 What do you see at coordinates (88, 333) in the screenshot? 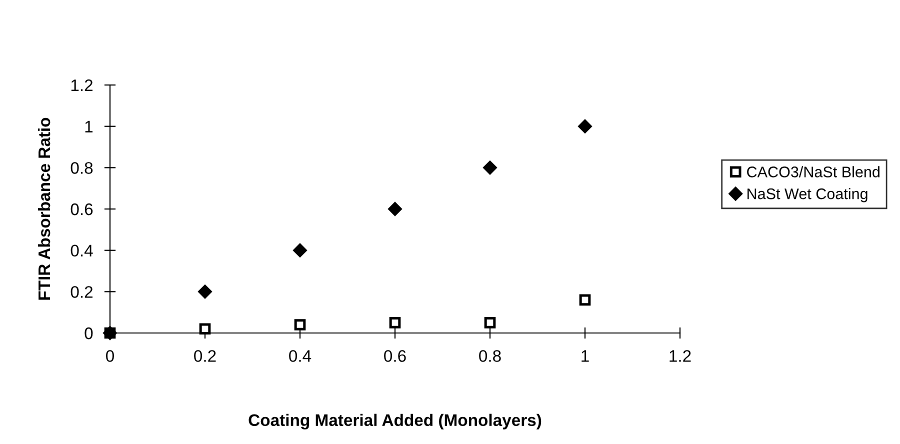
I see `y-tick-label: 0` at bounding box center [88, 333].